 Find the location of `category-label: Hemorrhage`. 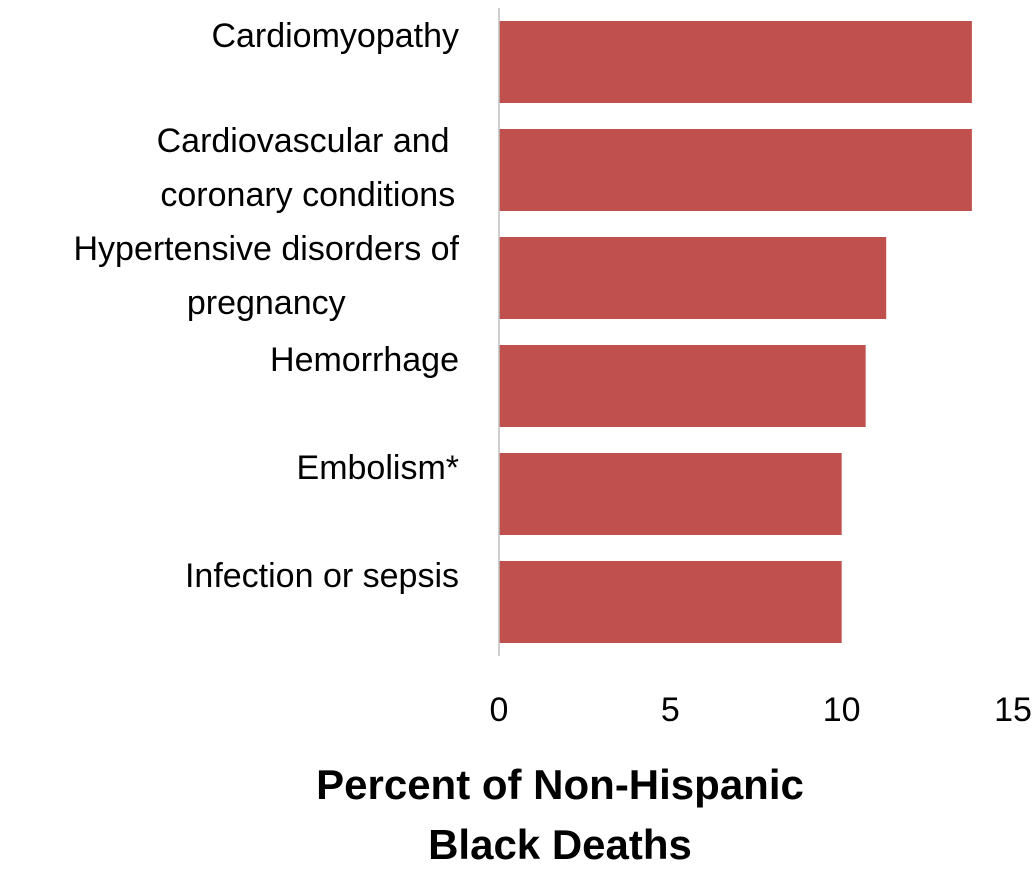

category-label: Hemorrhage is located at coordinates (364, 360).